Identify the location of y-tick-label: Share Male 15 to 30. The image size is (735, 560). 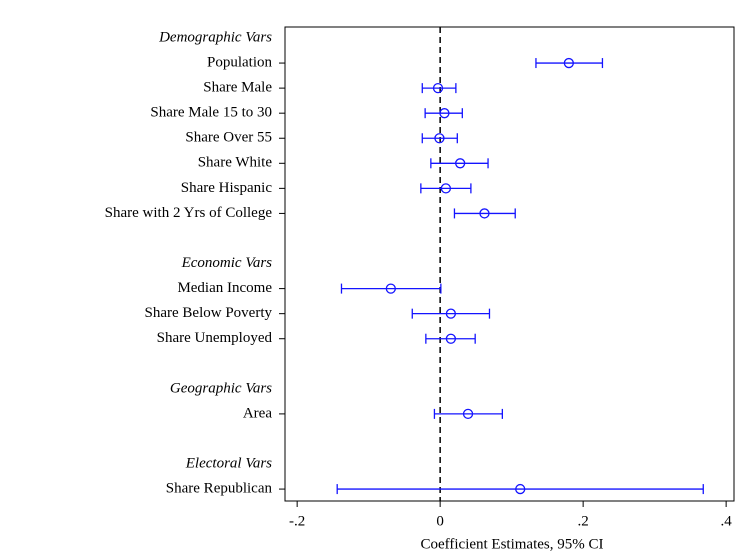
(211, 113).